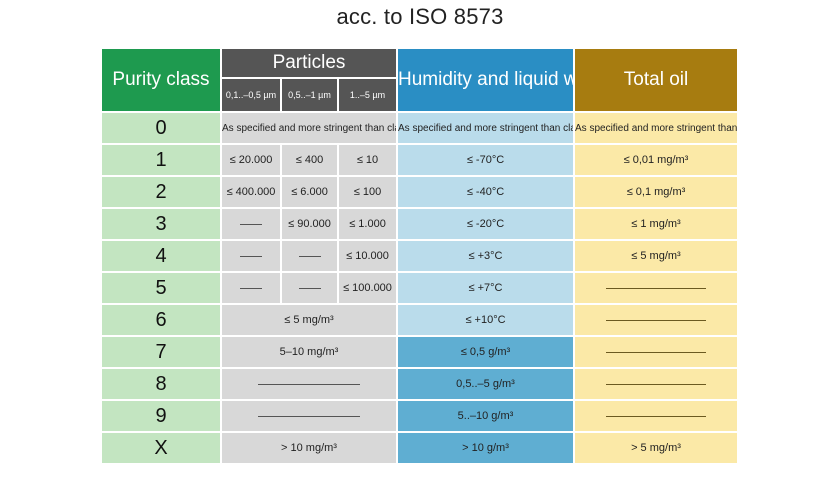 This screenshot has width=840, height=500. What do you see at coordinates (161, 80) in the screenshot?
I see `header-purity-class: Purity class` at bounding box center [161, 80].